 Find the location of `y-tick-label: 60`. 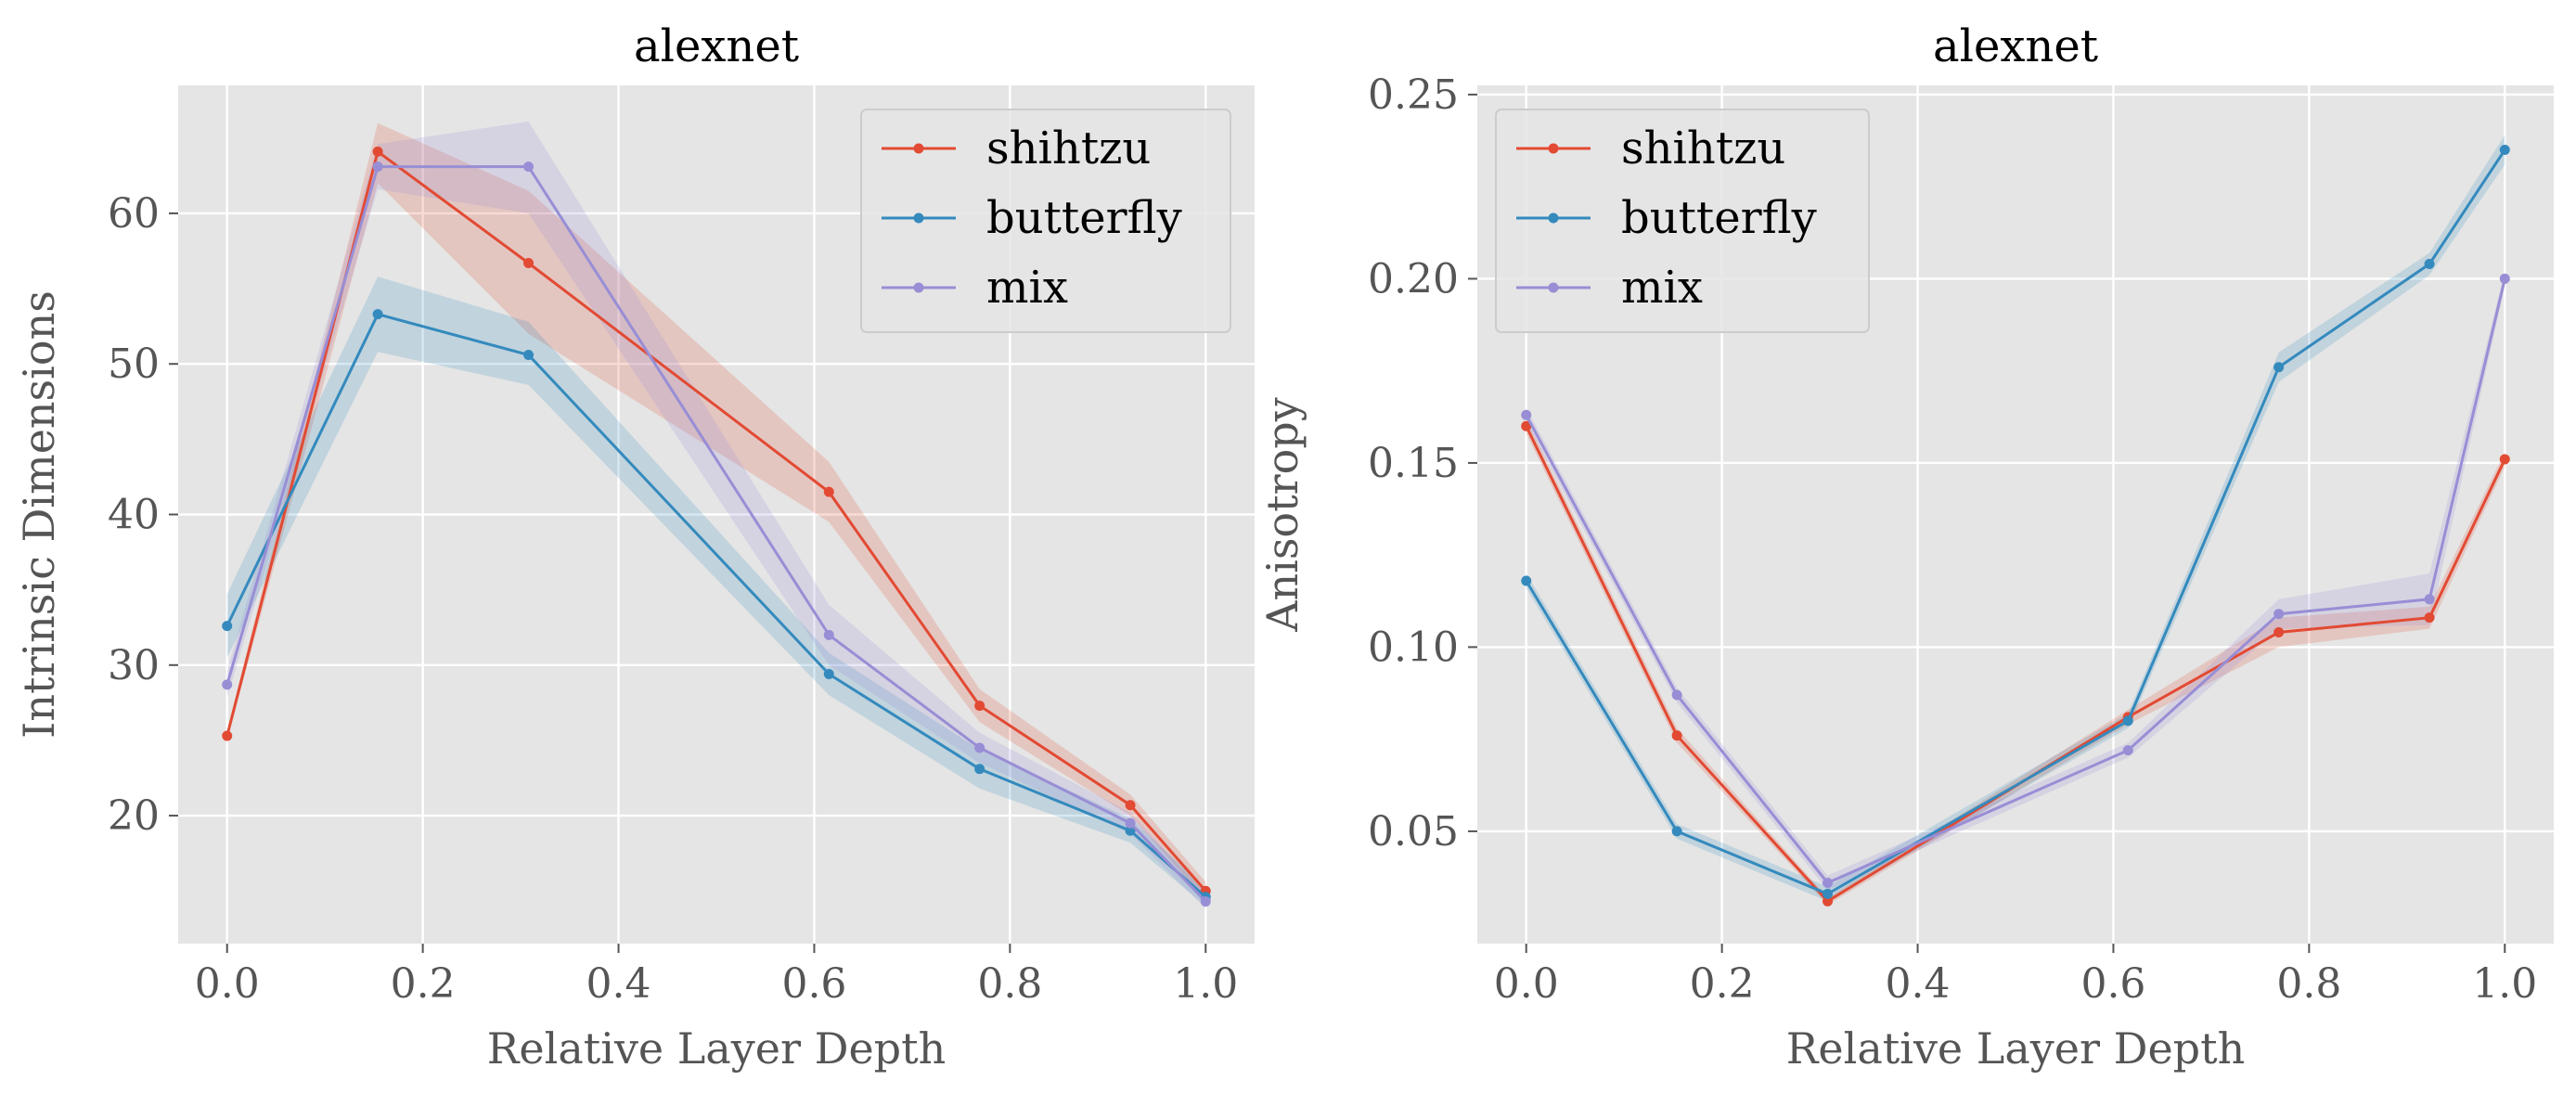

y-tick-label: 60 is located at coordinates (134, 214).